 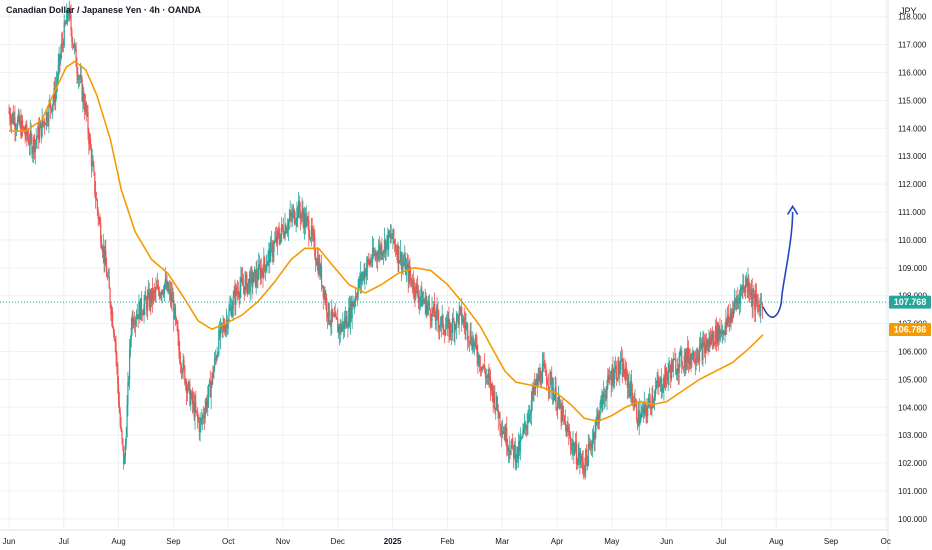 What do you see at coordinates (780, 261) in the screenshot?
I see `projection-layer` at bounding box center [780, 261].